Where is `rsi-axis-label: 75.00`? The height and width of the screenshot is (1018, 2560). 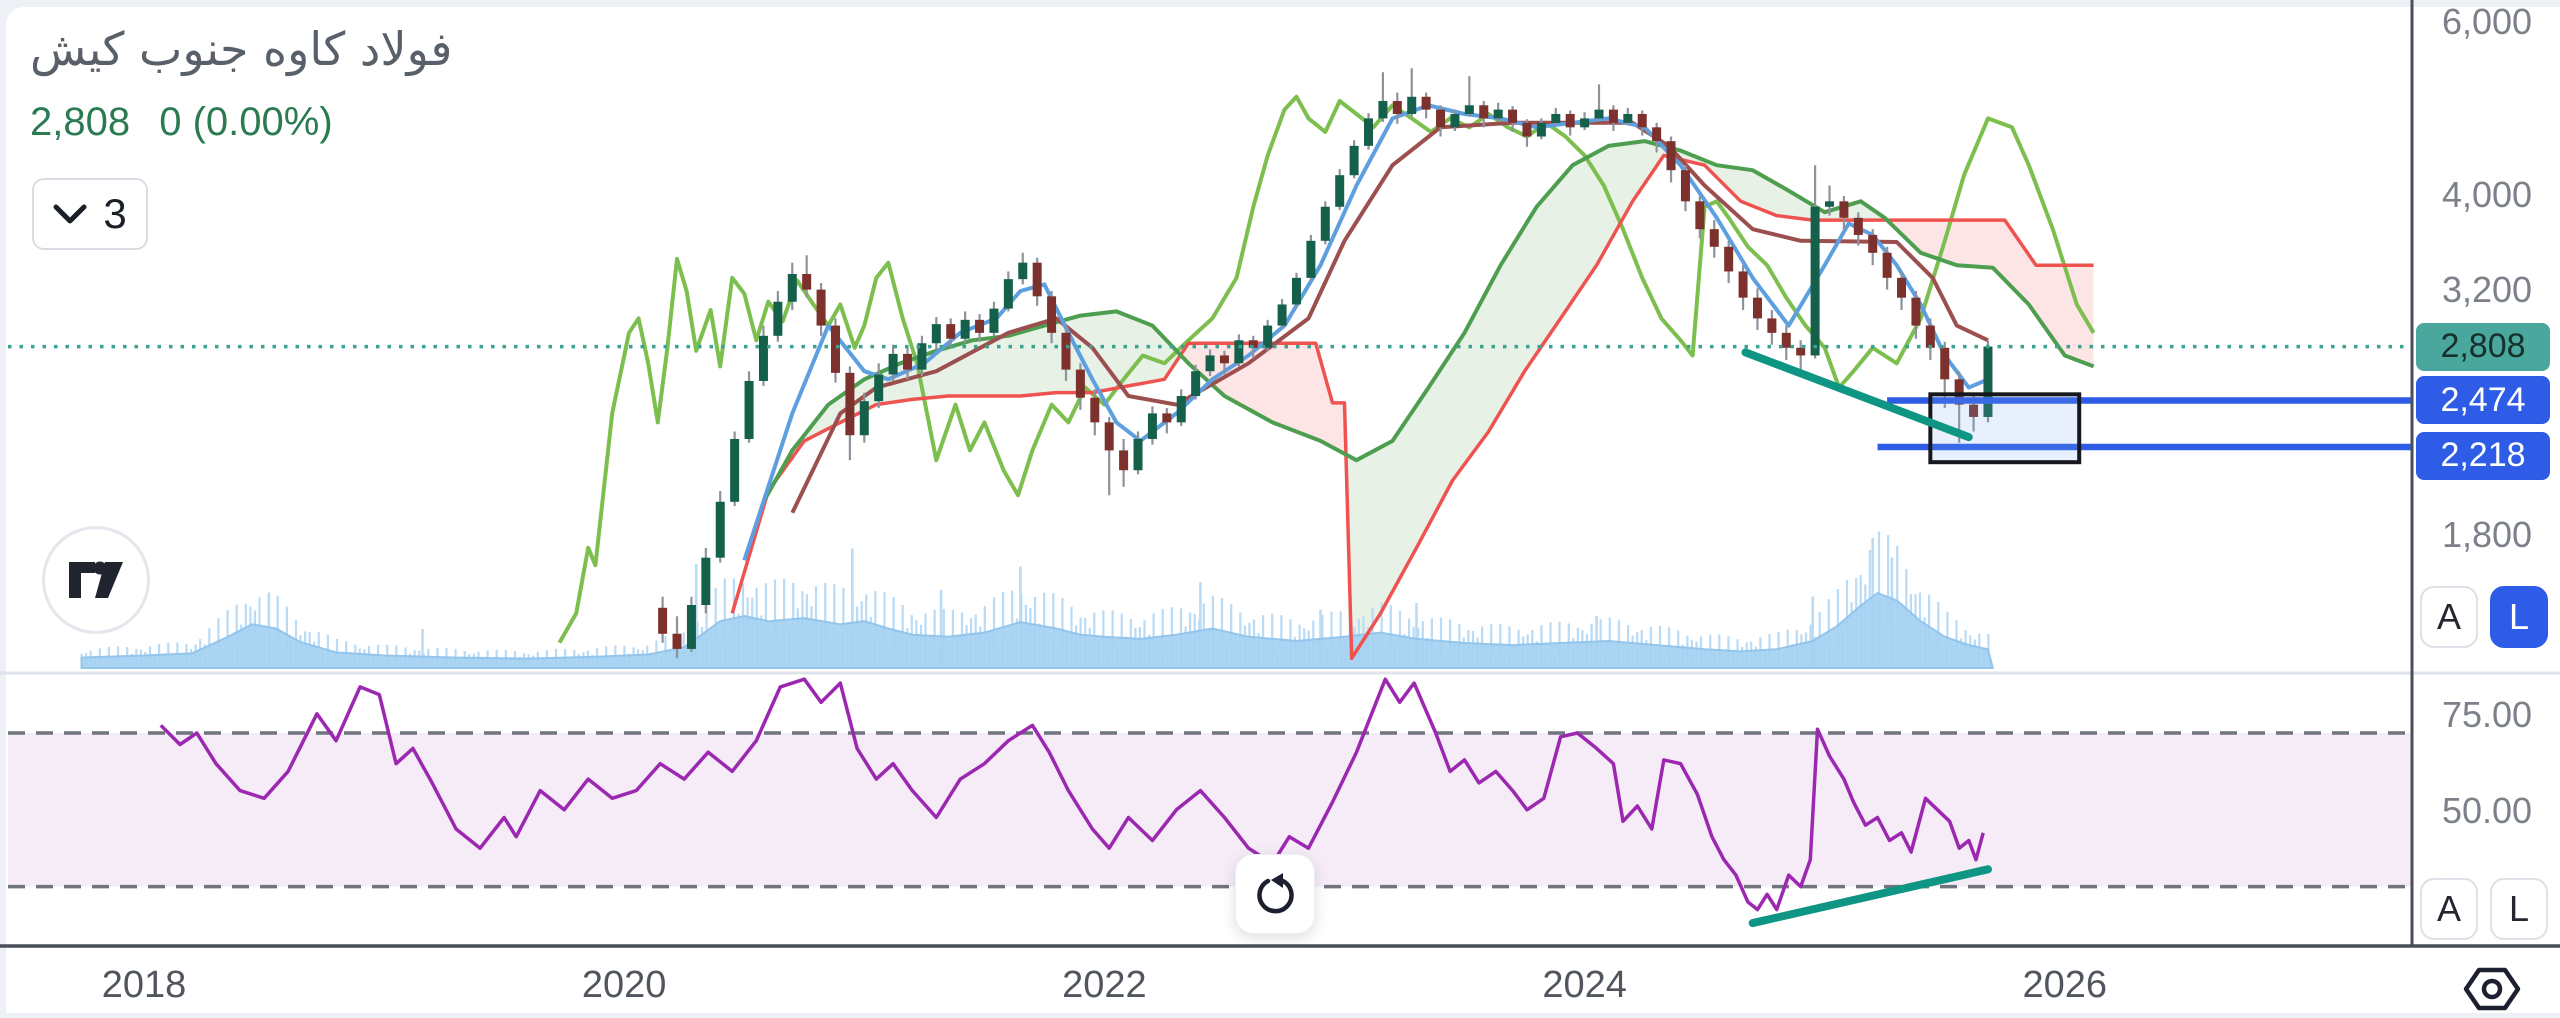
rsi-axis-label: 75.00 is located at coordinates (2487, 714).